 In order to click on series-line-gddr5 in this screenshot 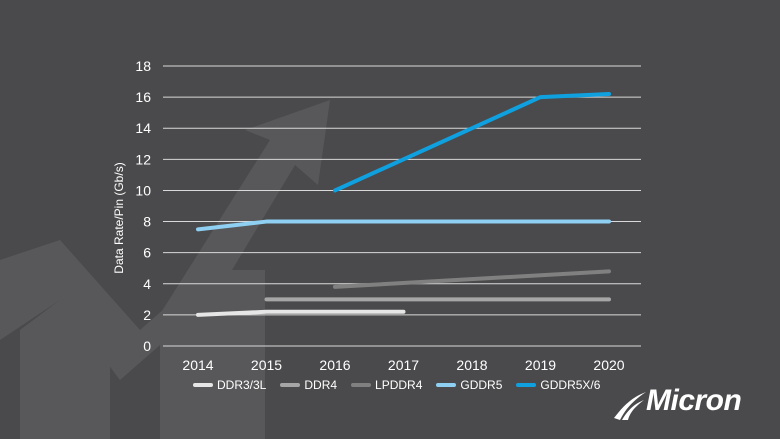, I will do `click(403, 225)`.